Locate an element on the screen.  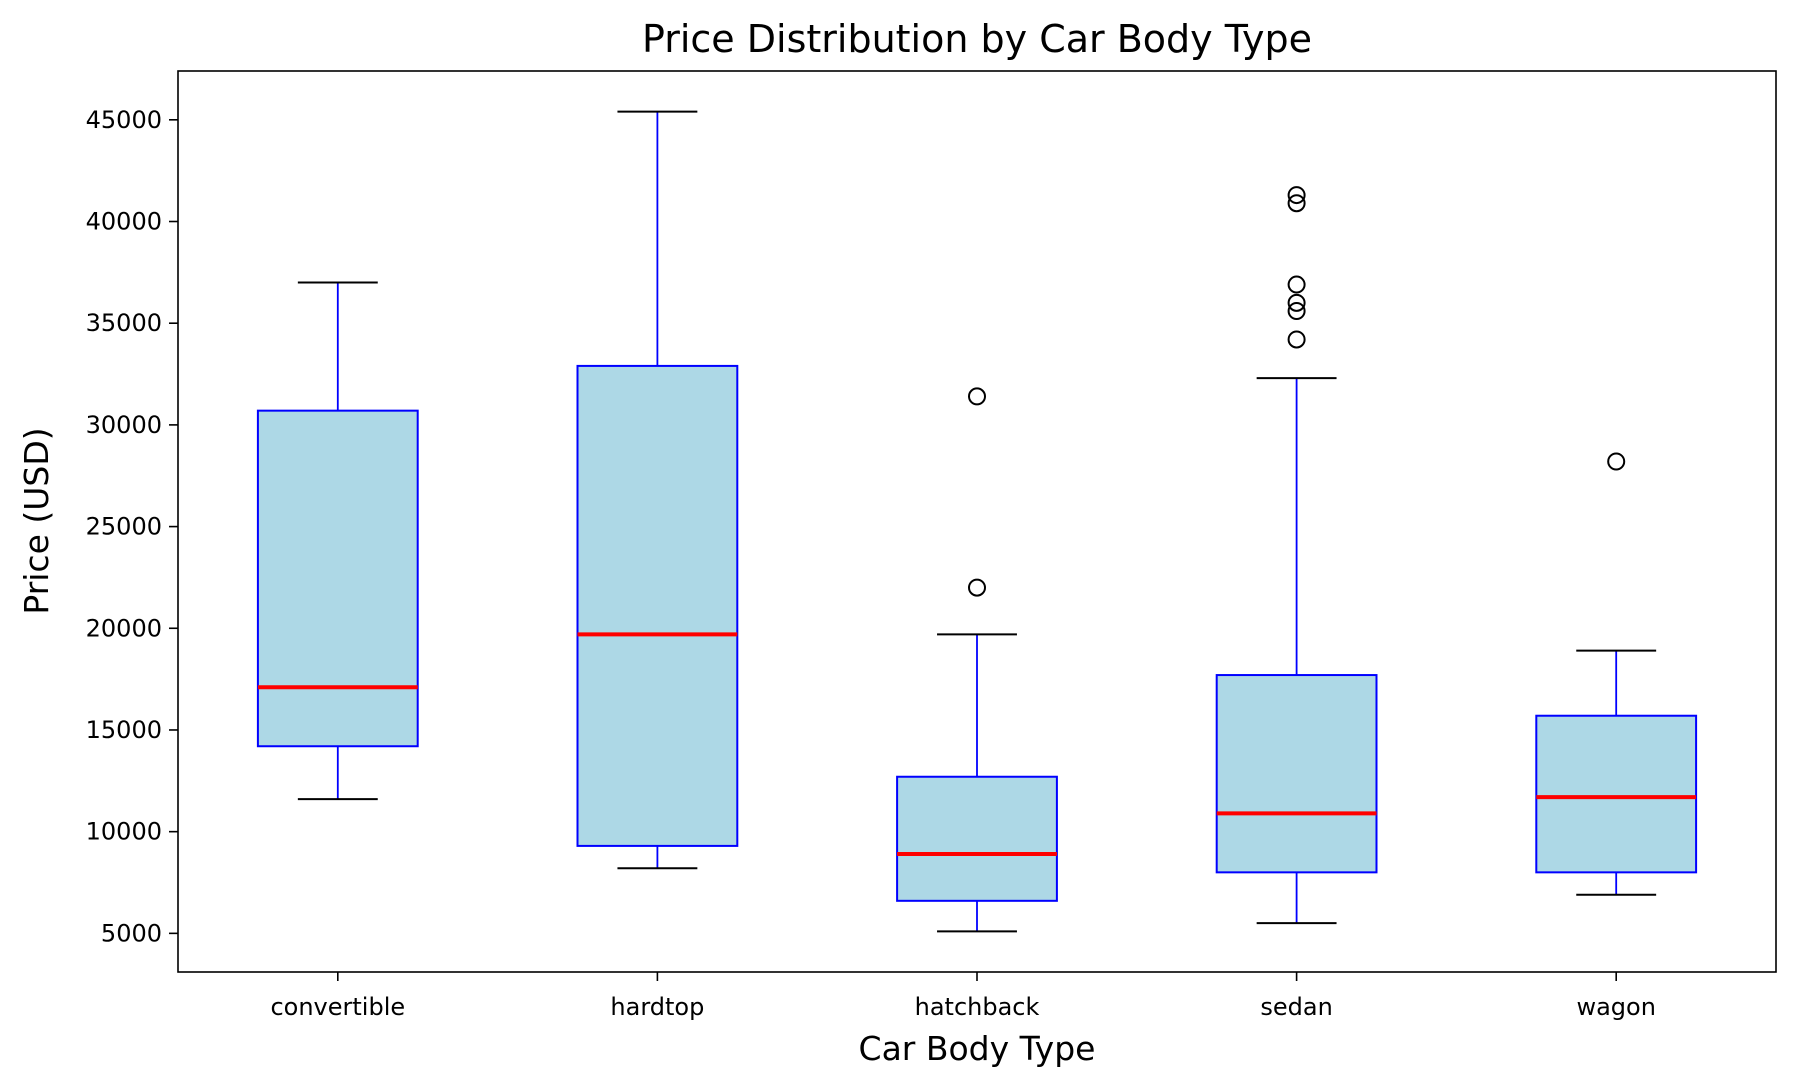
y-tick-label: 35000 is located at coordinates (124, 323).